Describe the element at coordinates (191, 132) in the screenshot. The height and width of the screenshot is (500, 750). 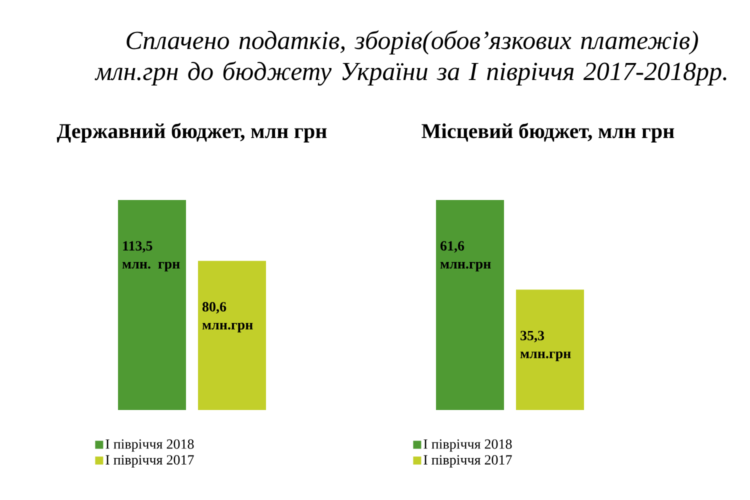
I see `chart-title: Державний бюджет, млн грн` at that location.